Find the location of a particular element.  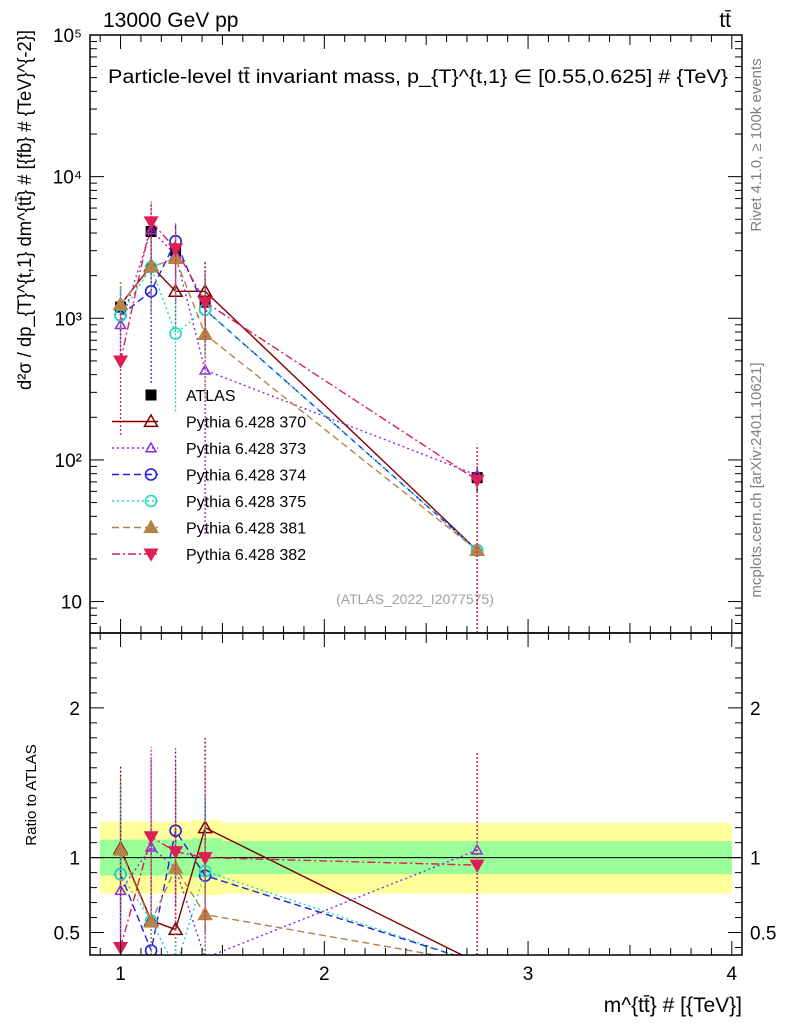

ratio-y-tick-label: 1 is located at coordinates (74, 859).